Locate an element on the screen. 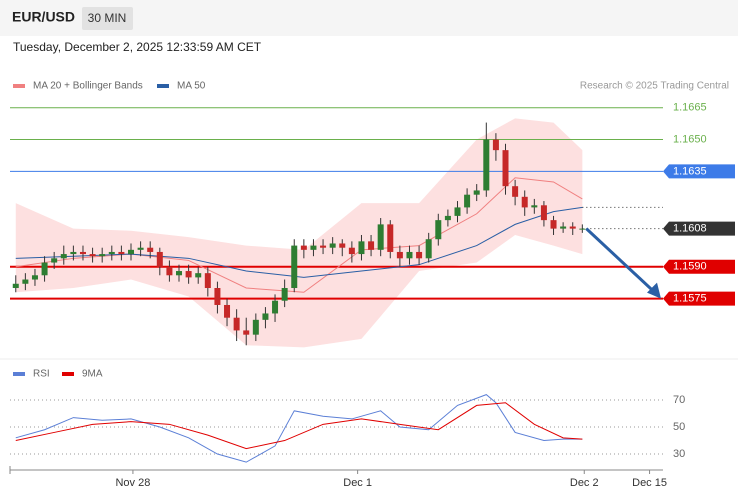 Image resolution: width=738 pixels, height=500 pixels. x-tick-label: Dec 2 is located at coordinates (584, 483).